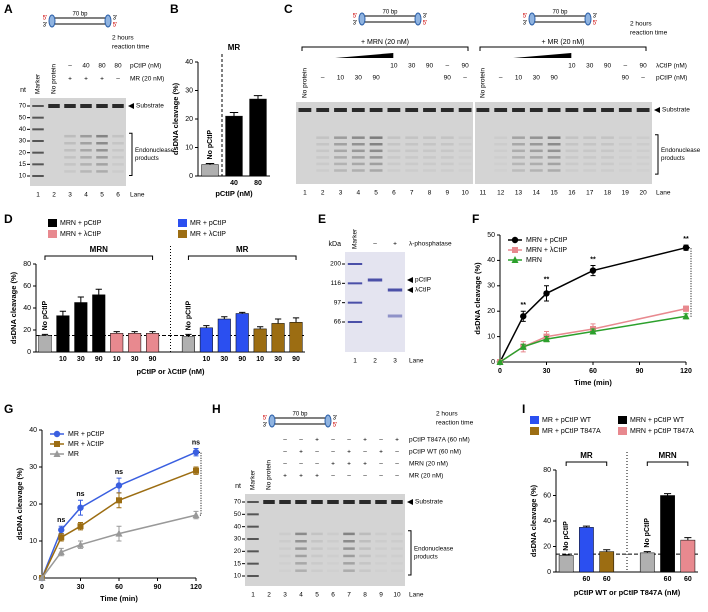 This screenshot has height=612, width=708. I want to click on dna-end: 3', so click(335, 419).